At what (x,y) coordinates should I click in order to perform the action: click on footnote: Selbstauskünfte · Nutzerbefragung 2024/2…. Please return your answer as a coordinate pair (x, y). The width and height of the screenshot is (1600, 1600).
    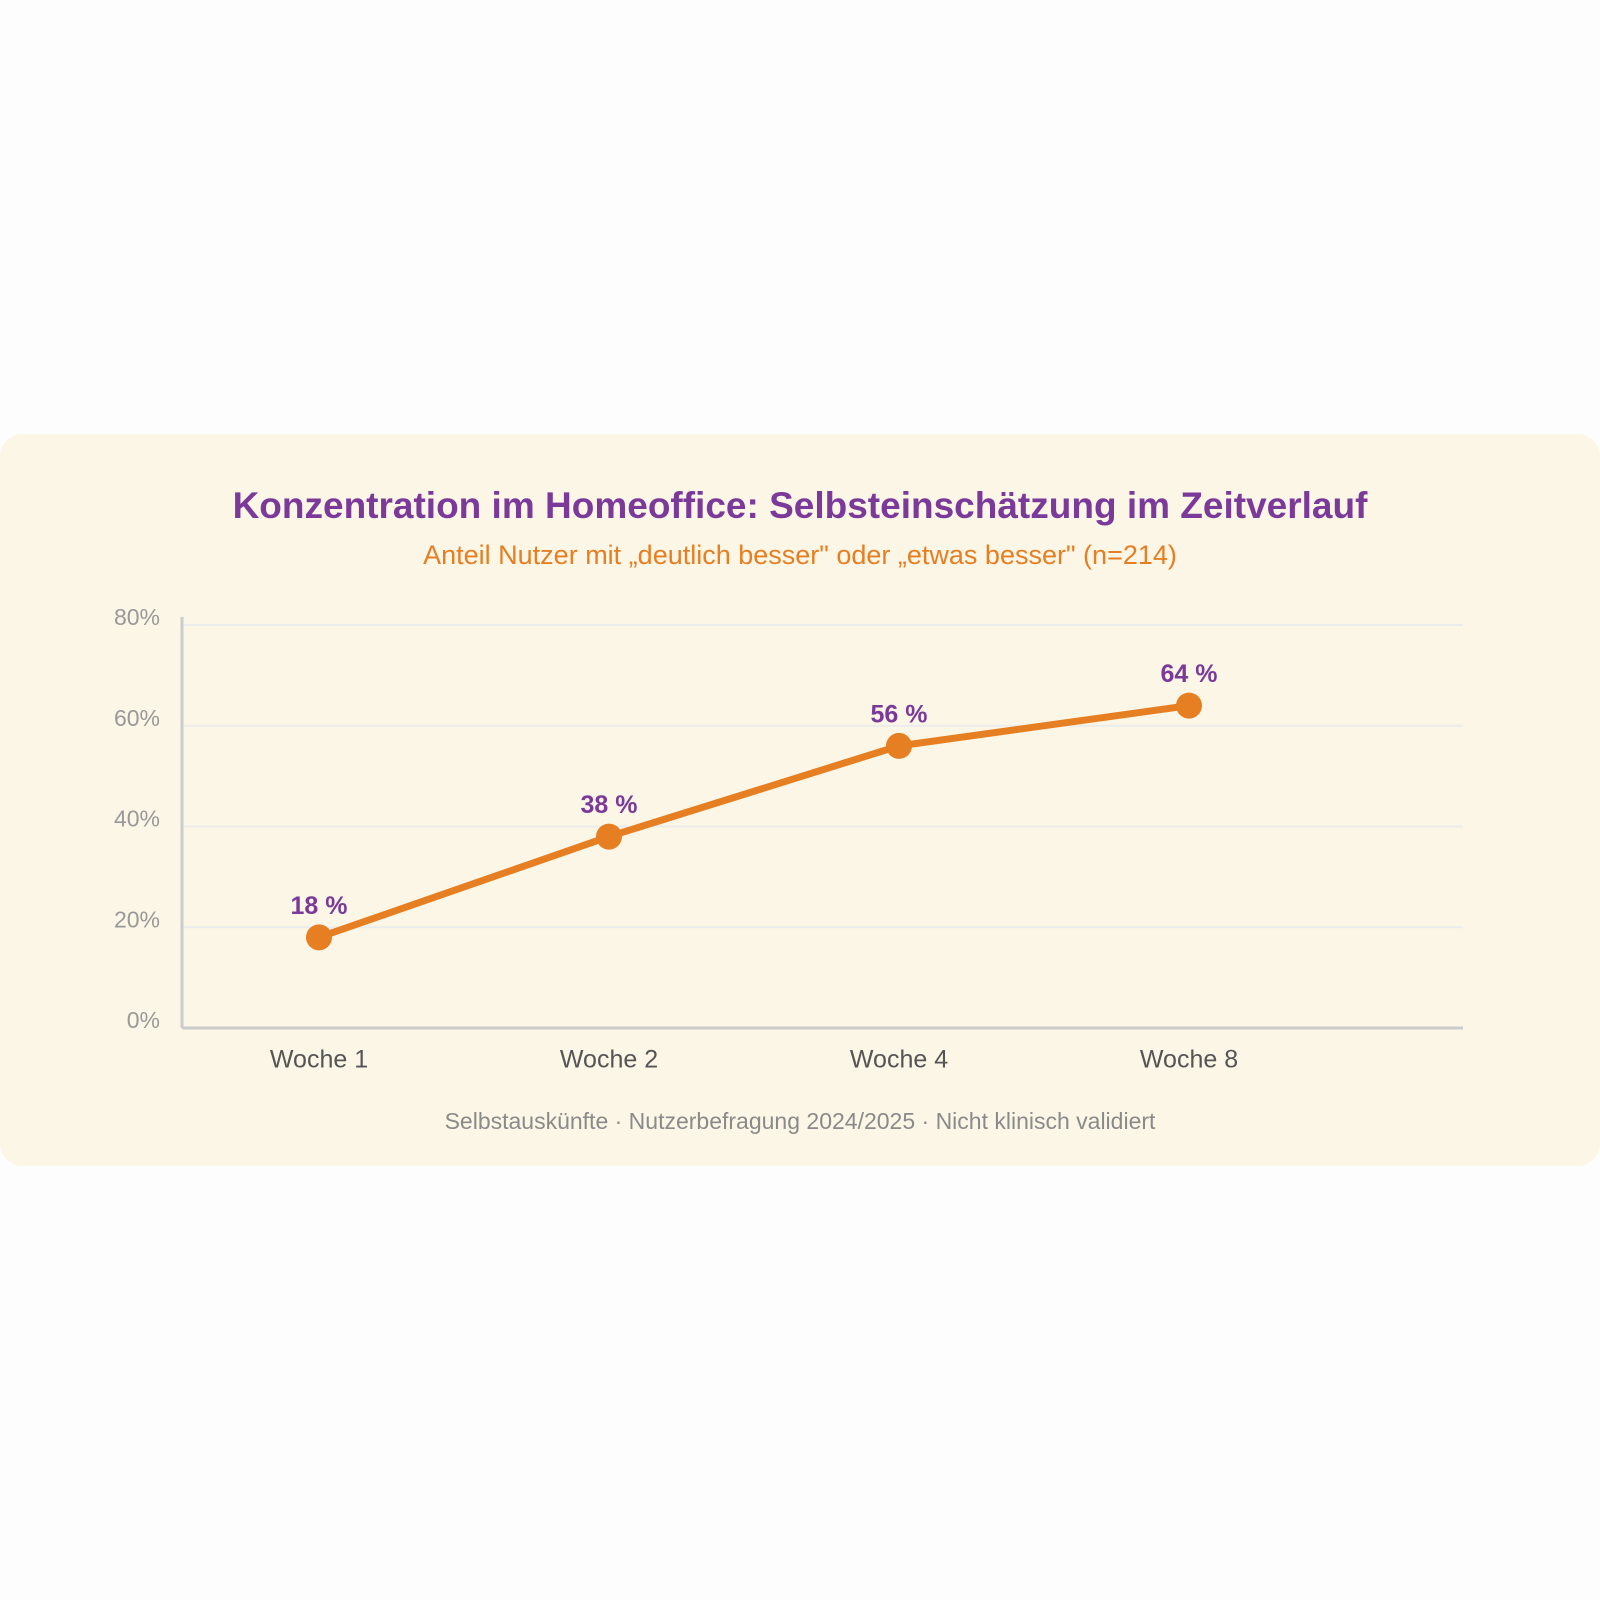
    Looking at the image, I should click on (800, 1121).